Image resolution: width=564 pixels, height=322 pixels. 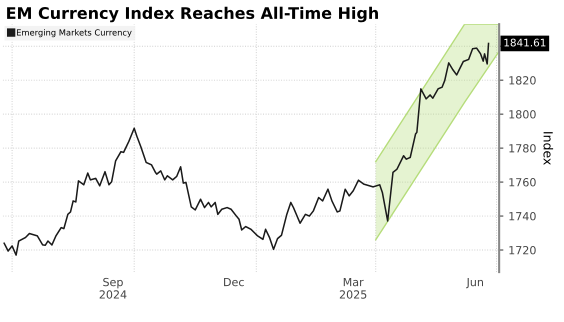 What do you see at coordinates (353, 288) in the screenshot?
I see `x-tick-label: Mar 2025` at bounding box center [353, 288].